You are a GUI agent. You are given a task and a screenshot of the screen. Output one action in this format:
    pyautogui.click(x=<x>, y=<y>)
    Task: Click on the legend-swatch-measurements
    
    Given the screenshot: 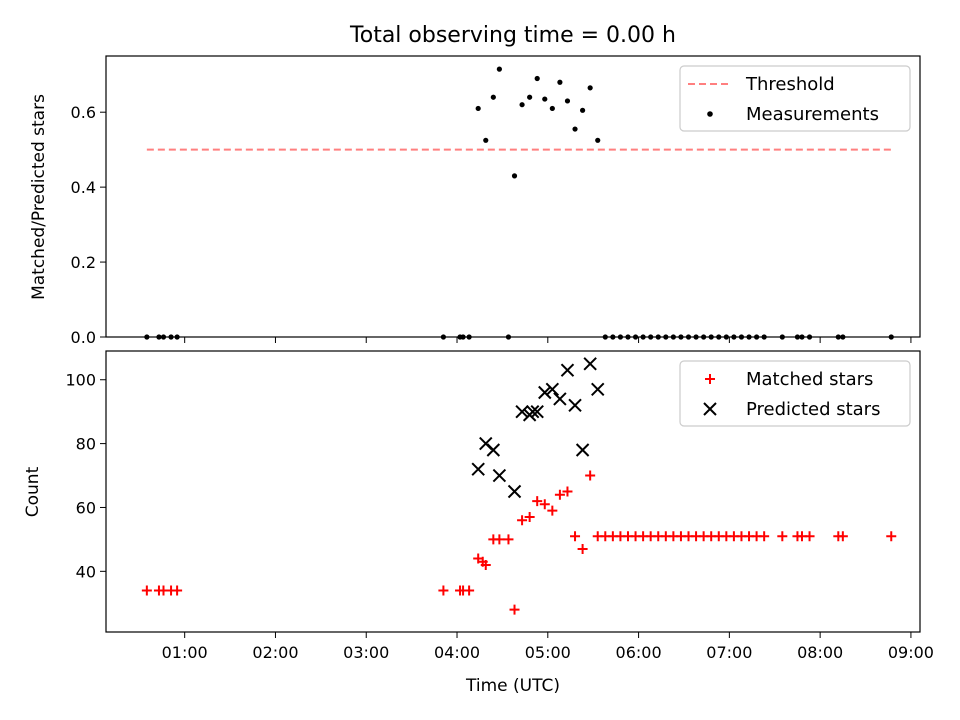 What is the action you would take?
    pyautogui.click(x=710, y=114)
    